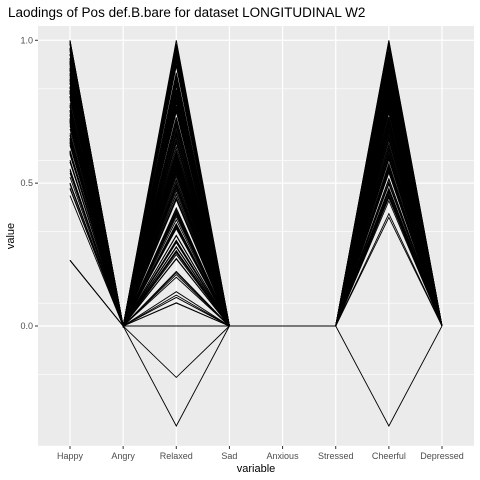 The width and height of the screenshot is (480, 480). Describe the element at coordinates (26, 183) in the screenshot. I see `y-tick-label: 0.5` at that location.